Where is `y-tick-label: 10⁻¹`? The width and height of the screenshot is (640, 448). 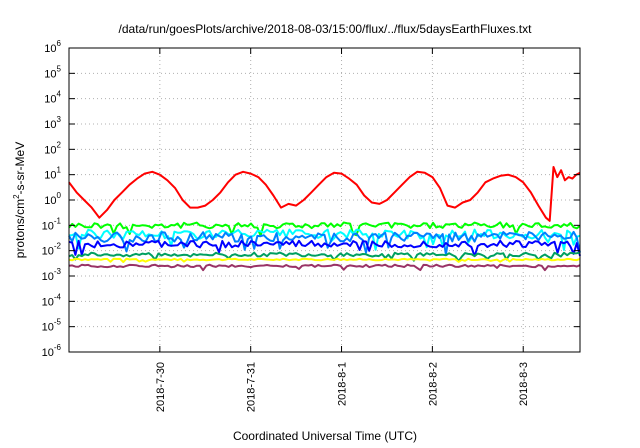
y-tick-label: 10⁻¹ is located at coordinates (52, 224).